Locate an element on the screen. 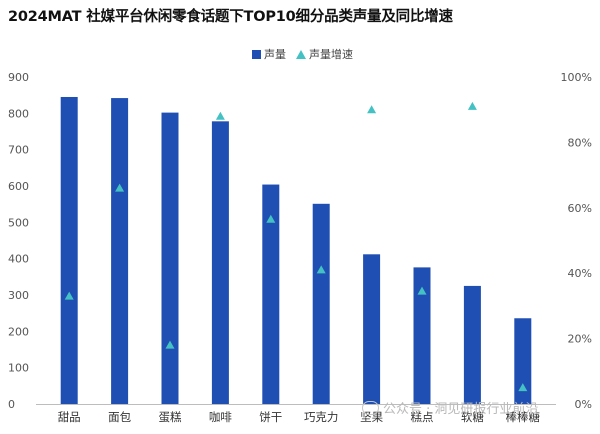  y-right-tick-label: 80% is located at coordinates (580, 142).